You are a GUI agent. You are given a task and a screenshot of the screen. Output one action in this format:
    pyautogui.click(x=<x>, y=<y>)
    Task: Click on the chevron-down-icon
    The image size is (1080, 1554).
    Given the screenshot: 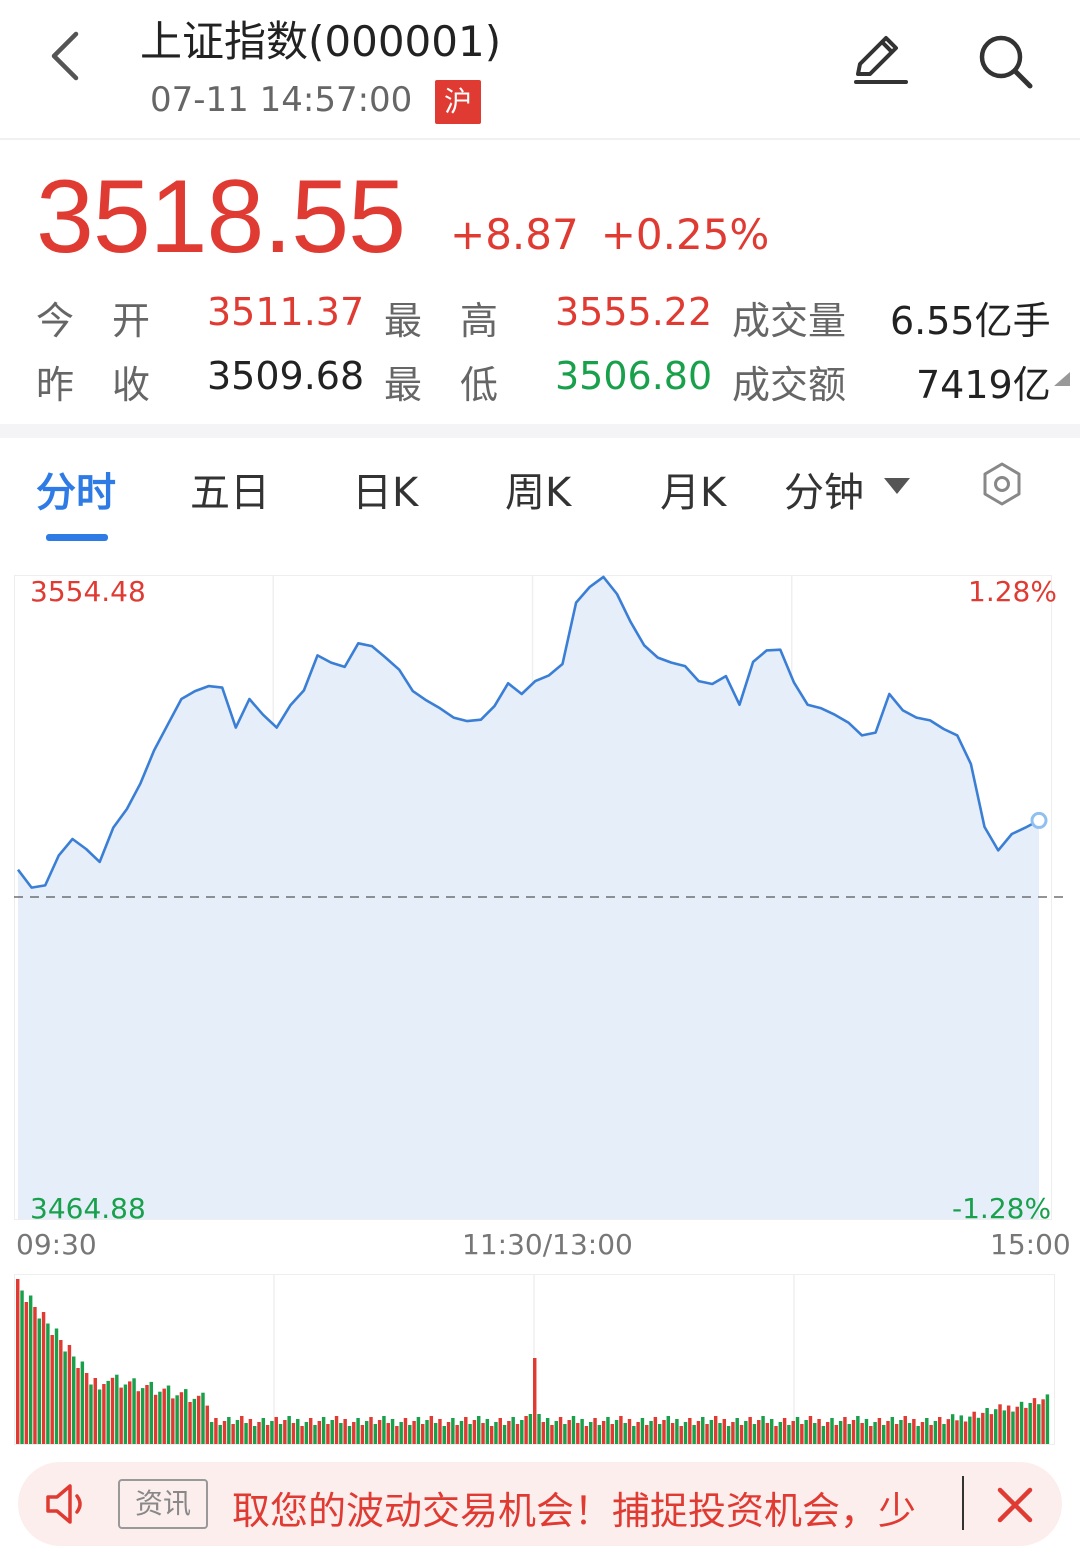 What is the action you would take?
    pyautogui.click(x=897, y=486)
    